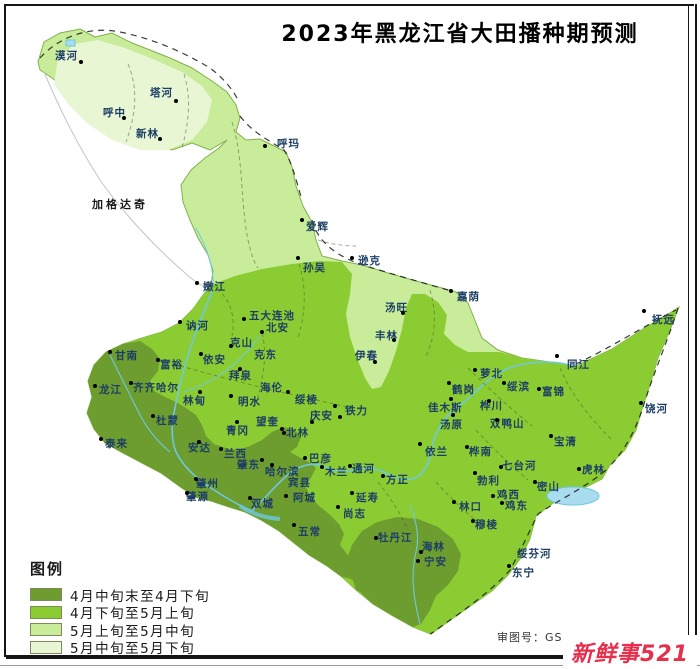 The image size is (700, 669). I want to click on city-label: 海林, so click(433, 547).